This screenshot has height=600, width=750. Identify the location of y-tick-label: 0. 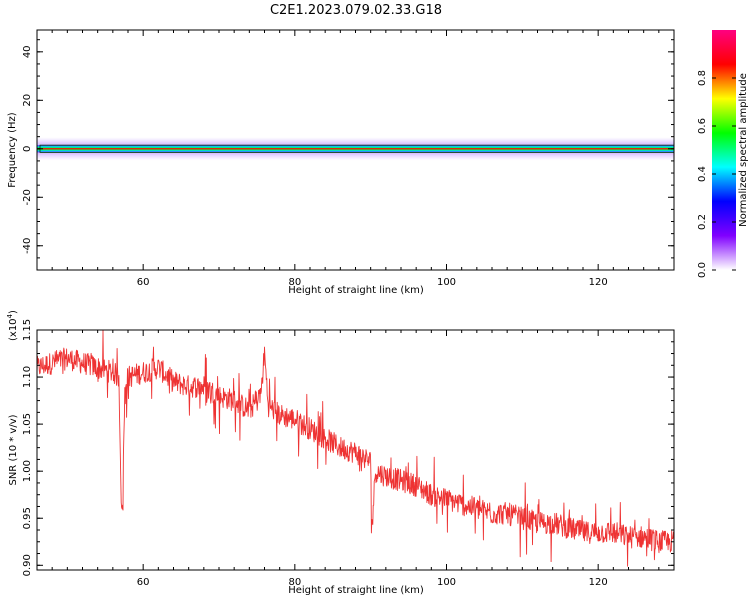
(27, 149).